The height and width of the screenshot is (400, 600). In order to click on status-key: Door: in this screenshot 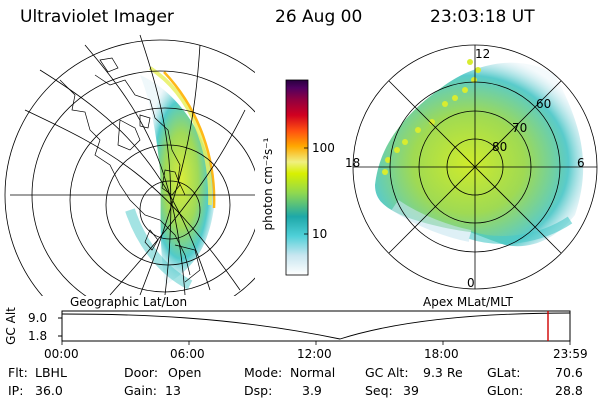, I will do `click(141, 372)`.